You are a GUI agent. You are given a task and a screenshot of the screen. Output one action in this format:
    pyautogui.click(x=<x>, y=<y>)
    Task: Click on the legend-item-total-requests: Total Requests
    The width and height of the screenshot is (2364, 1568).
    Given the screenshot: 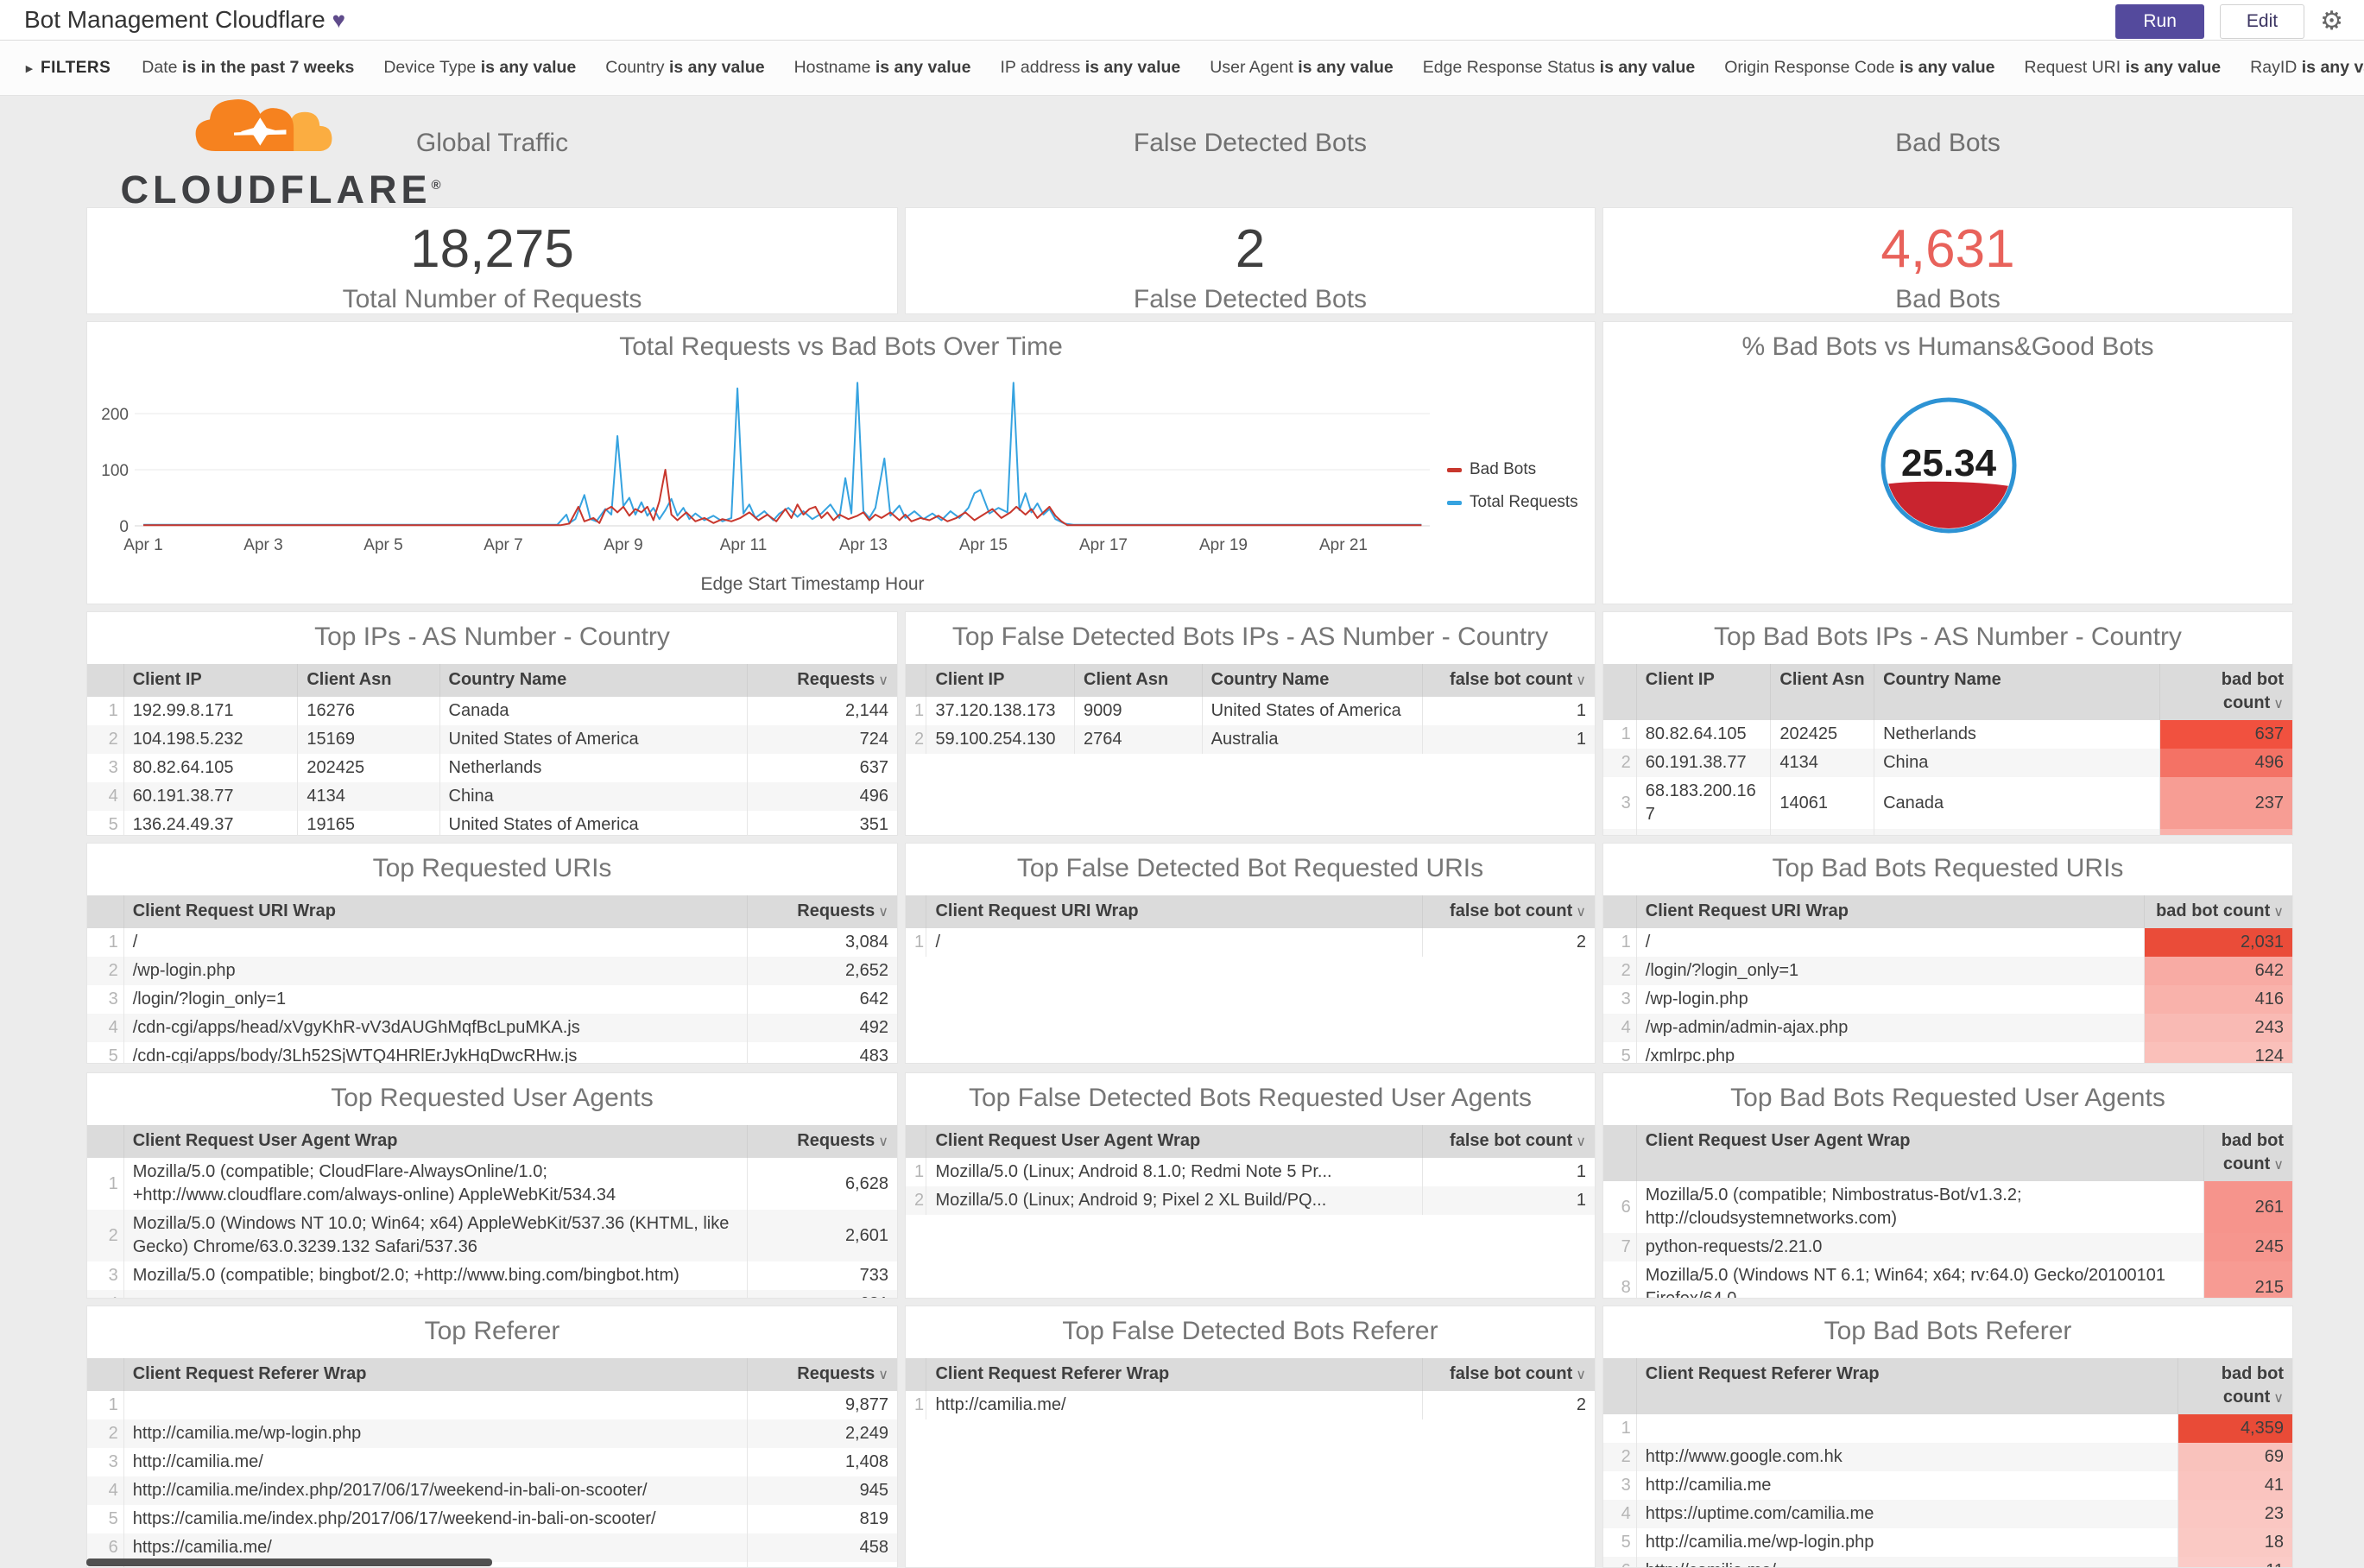 What is the action you would take?
    pyautogui.click(x=1512, y=502)
    